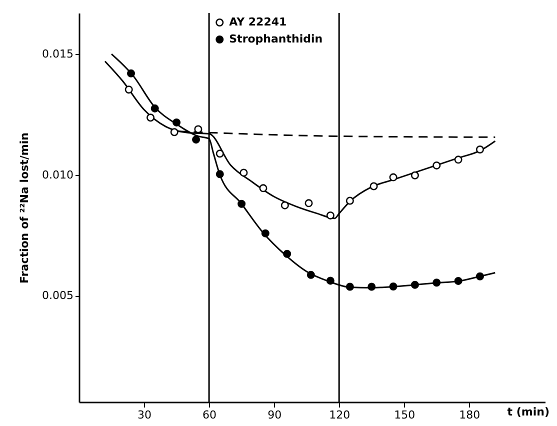 The image size is (557, 426). I want to click on x-tick-label: 30, so click(145, 415).